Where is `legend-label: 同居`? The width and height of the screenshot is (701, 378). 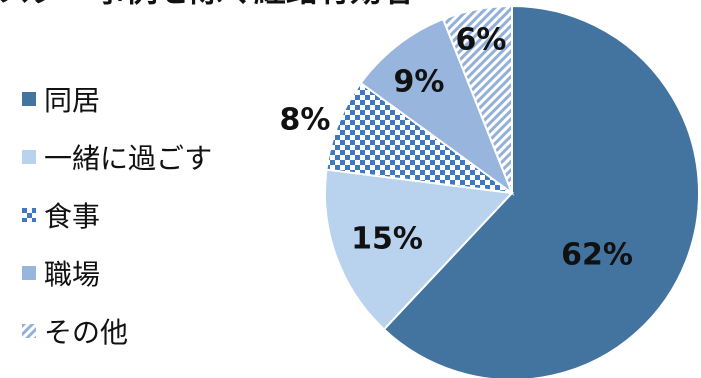
legend-label: 同居 is located at coordinates (72, 100).